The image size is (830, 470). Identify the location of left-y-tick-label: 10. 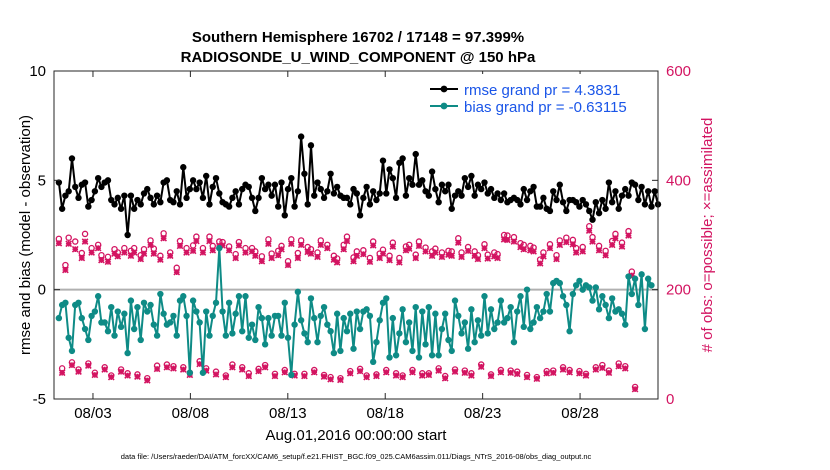
(37, 71).